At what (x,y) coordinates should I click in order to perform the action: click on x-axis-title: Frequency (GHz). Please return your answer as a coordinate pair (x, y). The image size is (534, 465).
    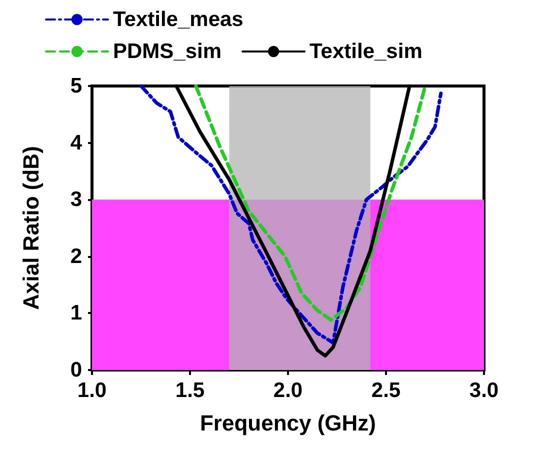
    Looking at the image, I should click on (288, 423).